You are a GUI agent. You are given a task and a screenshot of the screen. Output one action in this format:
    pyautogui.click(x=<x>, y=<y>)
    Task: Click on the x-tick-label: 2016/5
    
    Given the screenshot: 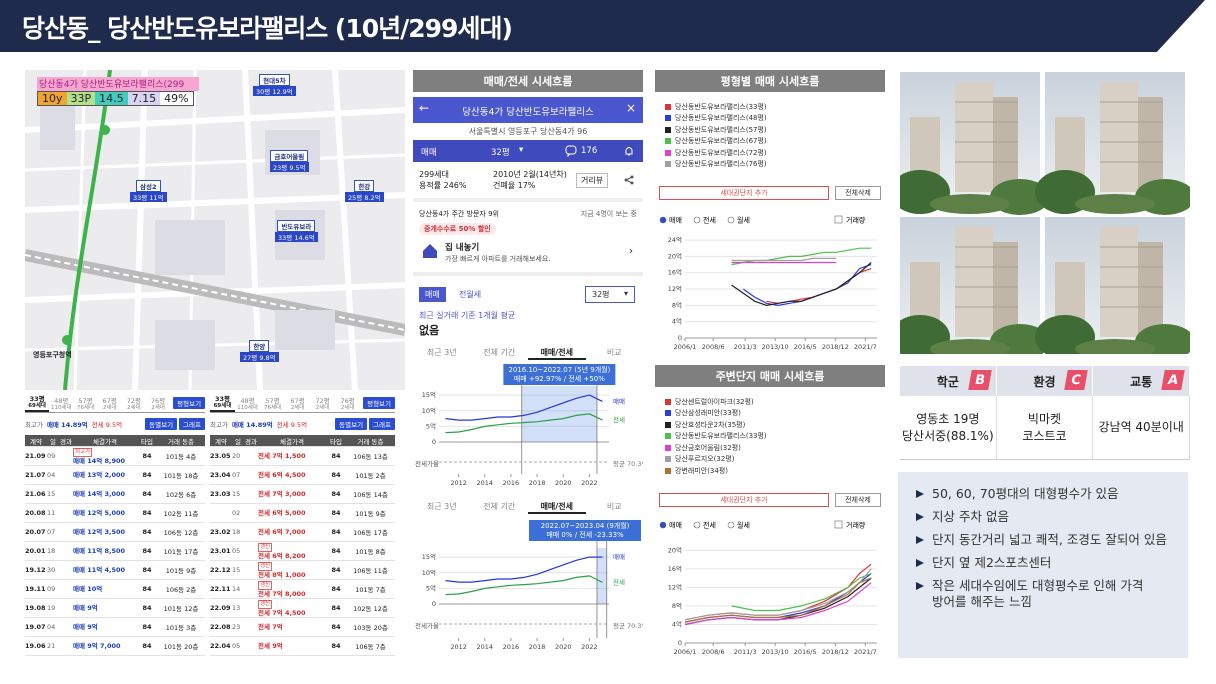 What is the action you would take?
    pyautogui.click(x=805, y=347)
    